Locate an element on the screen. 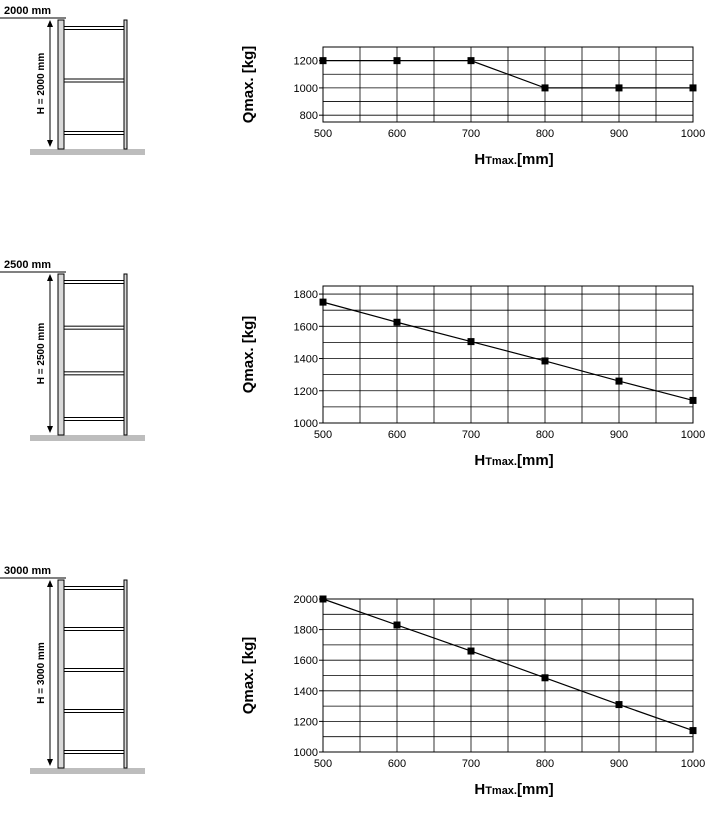 The width and height of the screenshot is (708, 825). rack-top-label: 3000 mm is located at coordinates (27, 571).